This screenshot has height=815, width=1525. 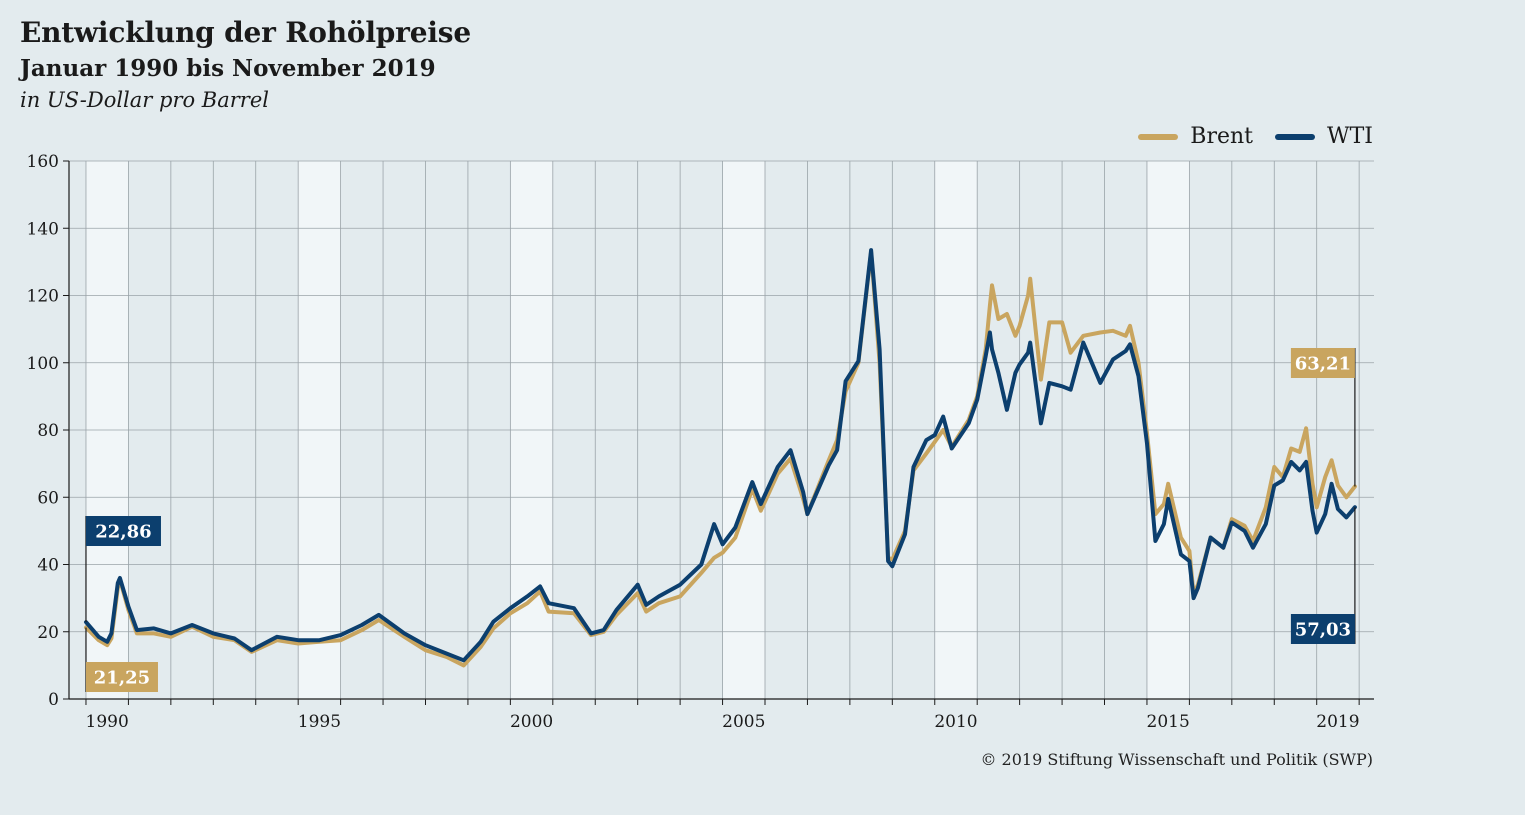 I want to click on x-tick-label: 1990, so click(x=107, y=722).